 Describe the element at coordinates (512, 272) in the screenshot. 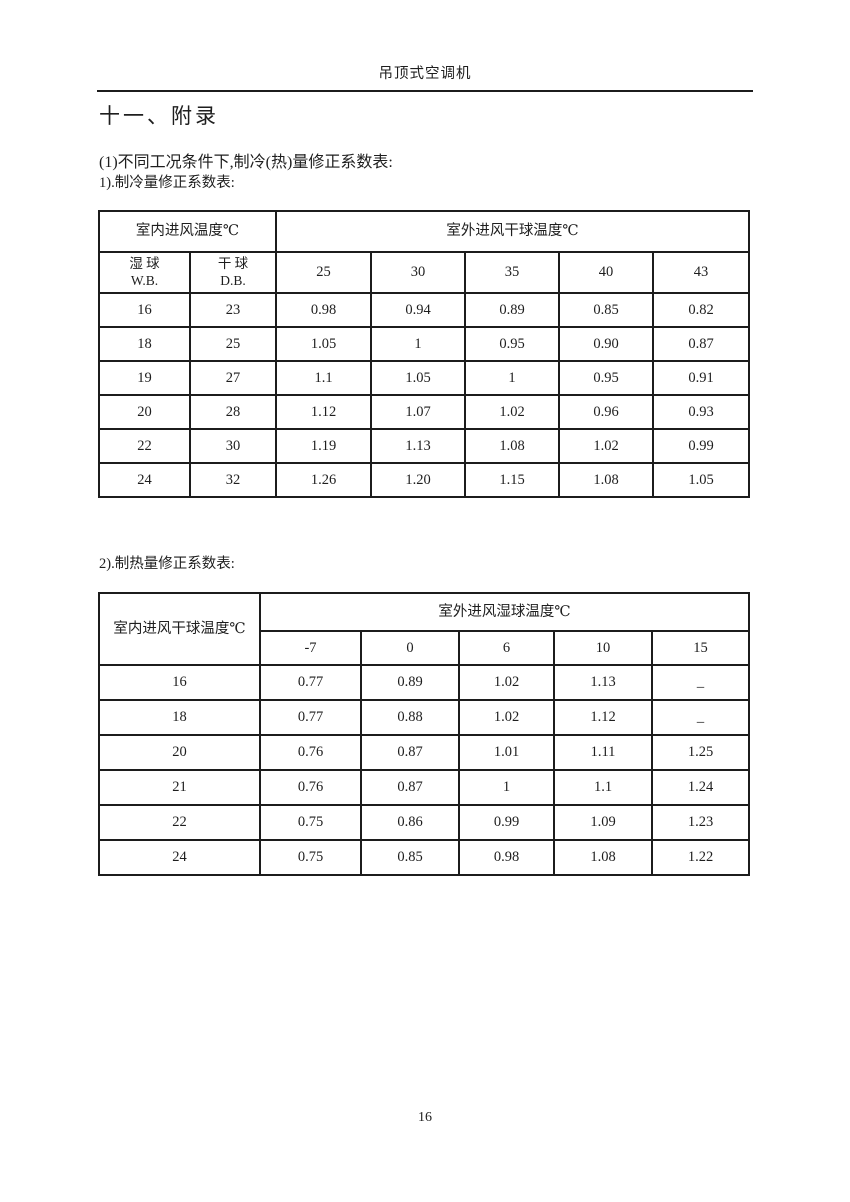

I see `temp-col-header: 35` at that location.